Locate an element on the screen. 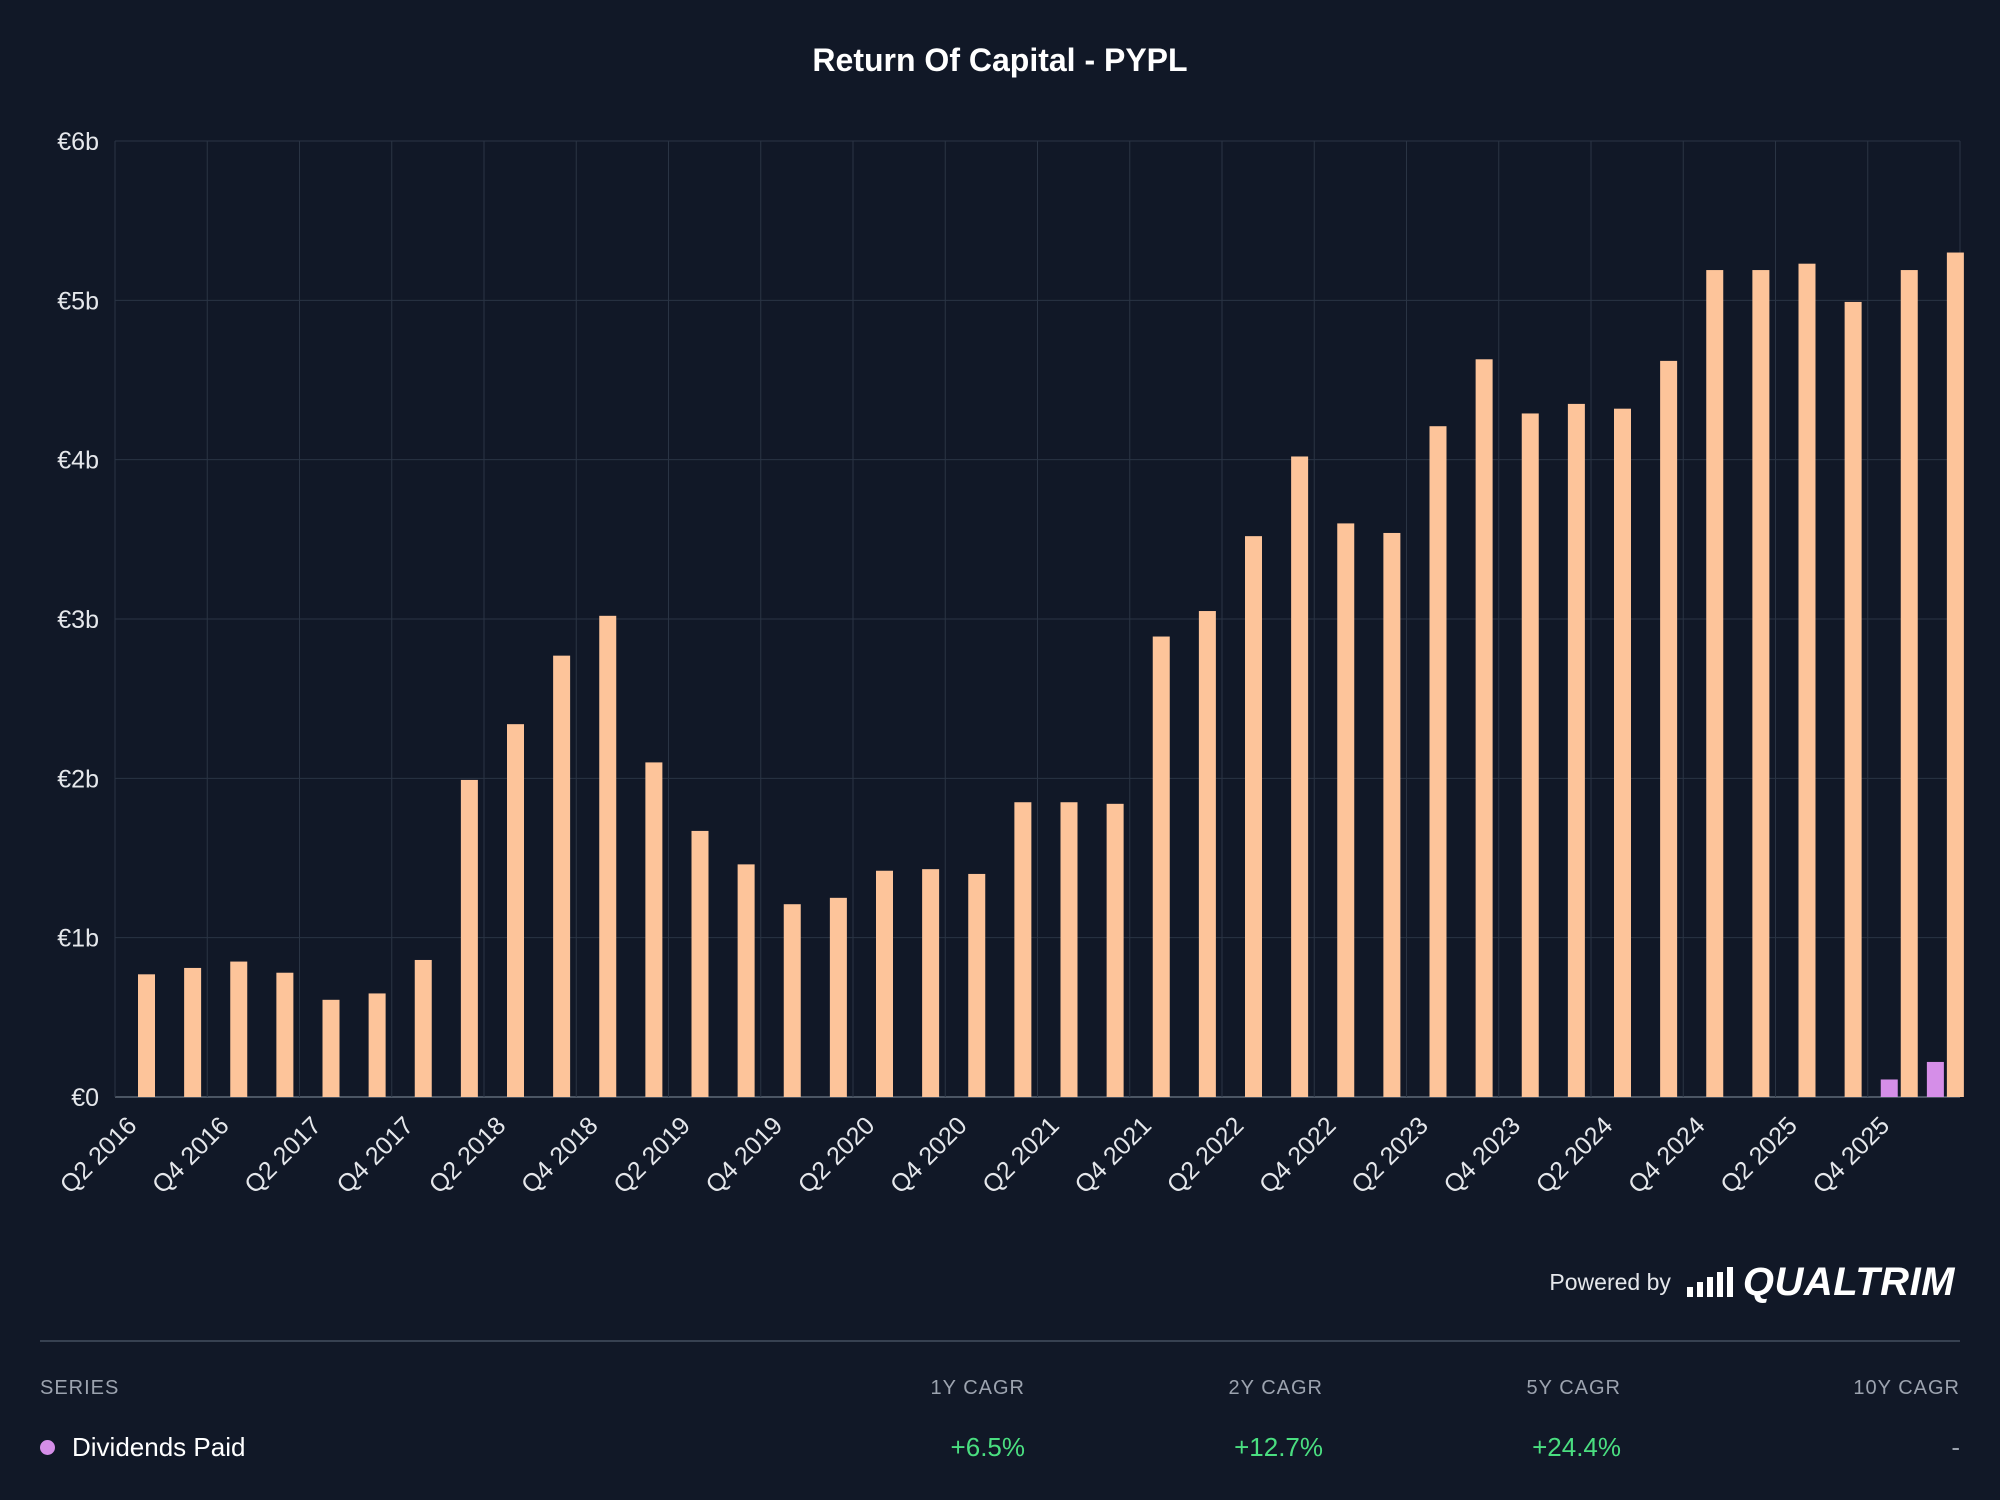 This screenshot has width=2000, height=1500. x-tick-label: Q4 2024 is located at coordinates (1667, 1155).